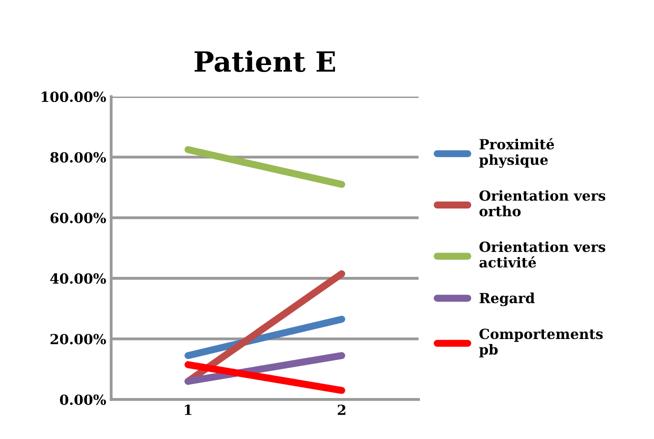 The height and width of the screenshot is (439, 654). I want to click on legend-label: Orientation vers ortho, so click(542, 203).